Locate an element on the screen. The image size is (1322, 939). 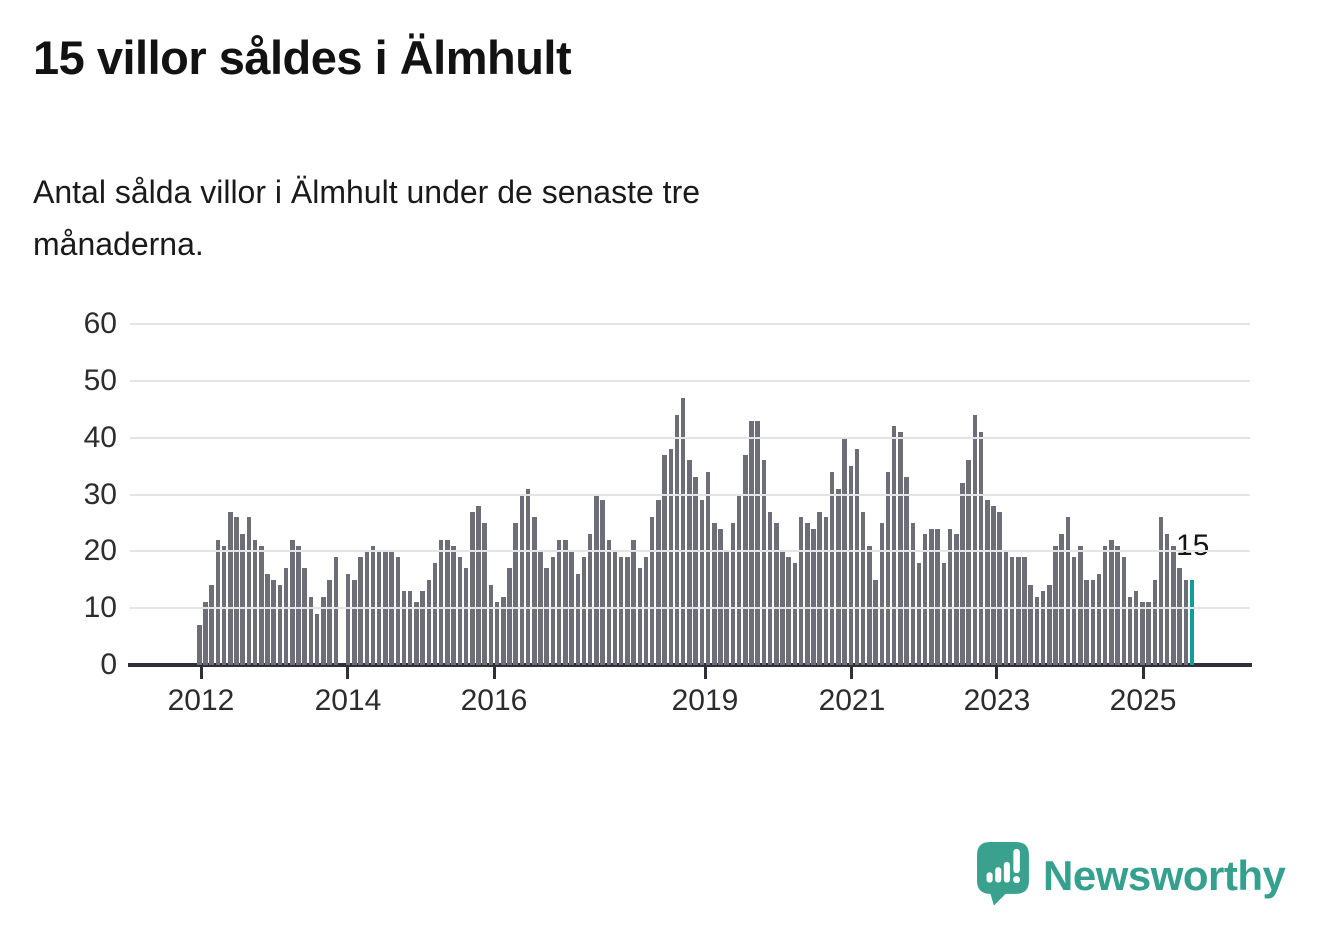
x-tick-label: 2019 is located at coordinates (705, 700).